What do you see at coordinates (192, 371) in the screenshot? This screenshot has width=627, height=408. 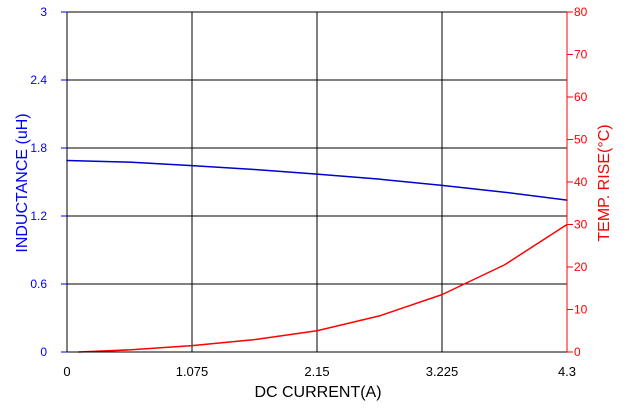 I see `x-tick-label: 1.075` at bounding box center [192, 371].